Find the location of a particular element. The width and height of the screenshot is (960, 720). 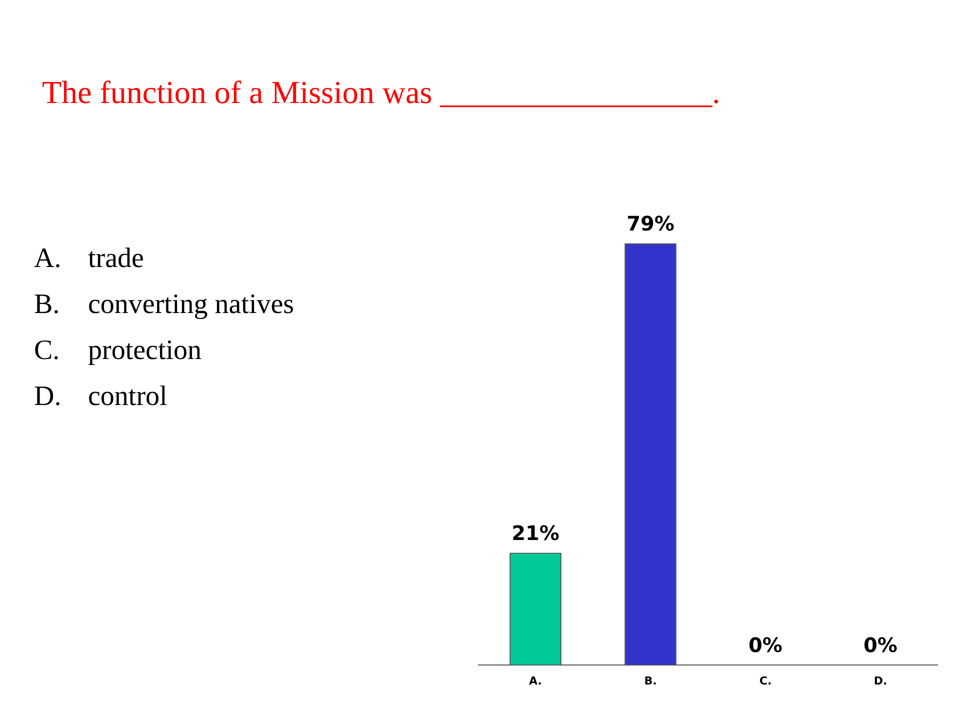

text: converting natives is located at coordinates (191, 305).